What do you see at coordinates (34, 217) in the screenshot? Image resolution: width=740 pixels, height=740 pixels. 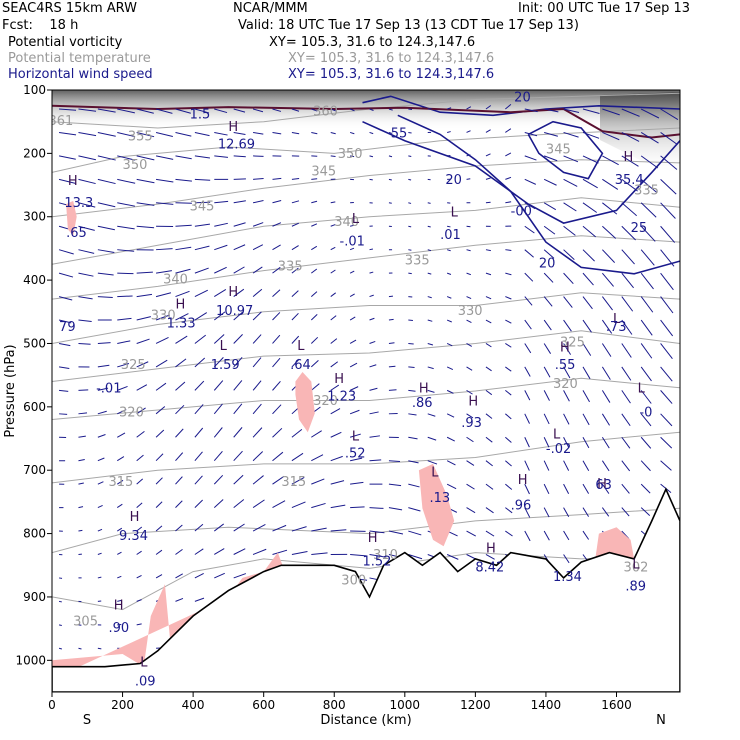 I see `y-tick-label: 300` at bounding box center [34, 217].